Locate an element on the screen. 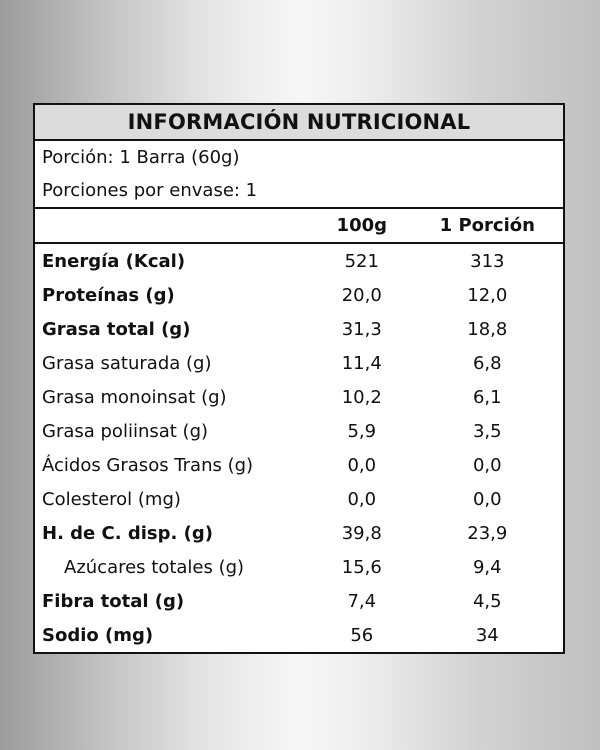  serving-size: Porción: 1 Barra (60g) is located at coordinates (141, 157).